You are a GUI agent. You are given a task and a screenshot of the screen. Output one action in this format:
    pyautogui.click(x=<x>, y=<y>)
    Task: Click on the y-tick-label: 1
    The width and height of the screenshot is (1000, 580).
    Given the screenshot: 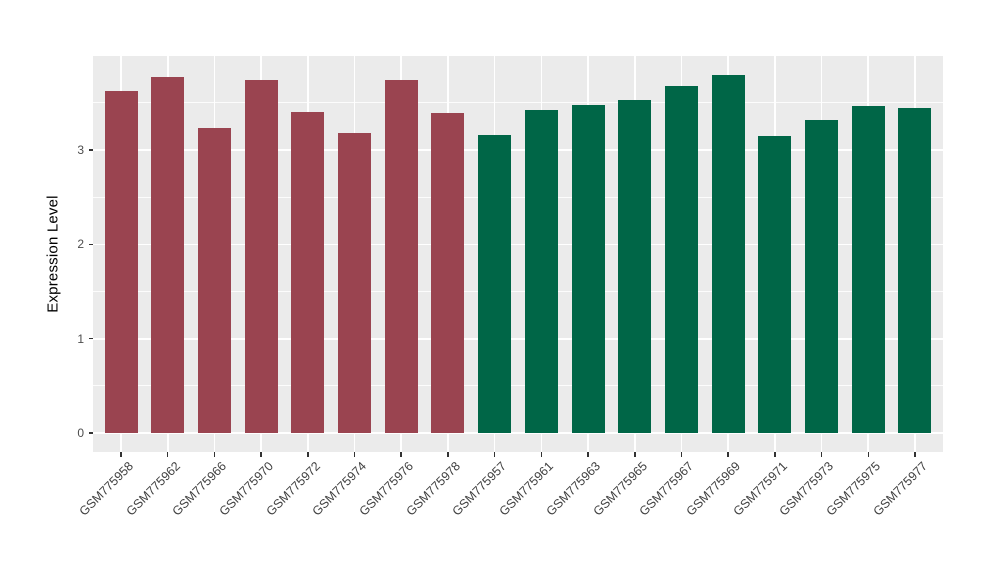 What is the action you would take?
    pyautogui.click(x=80, y=338)
    